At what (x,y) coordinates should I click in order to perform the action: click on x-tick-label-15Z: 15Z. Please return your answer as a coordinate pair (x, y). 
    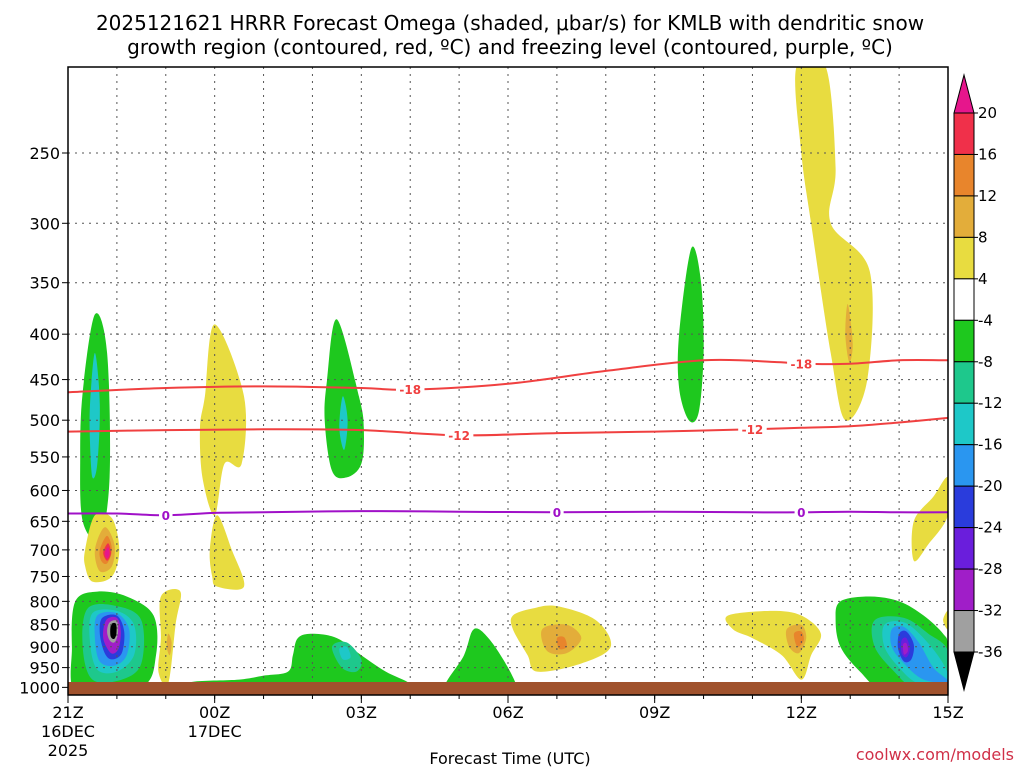
    Looking at the image, I should click on (947, 712).